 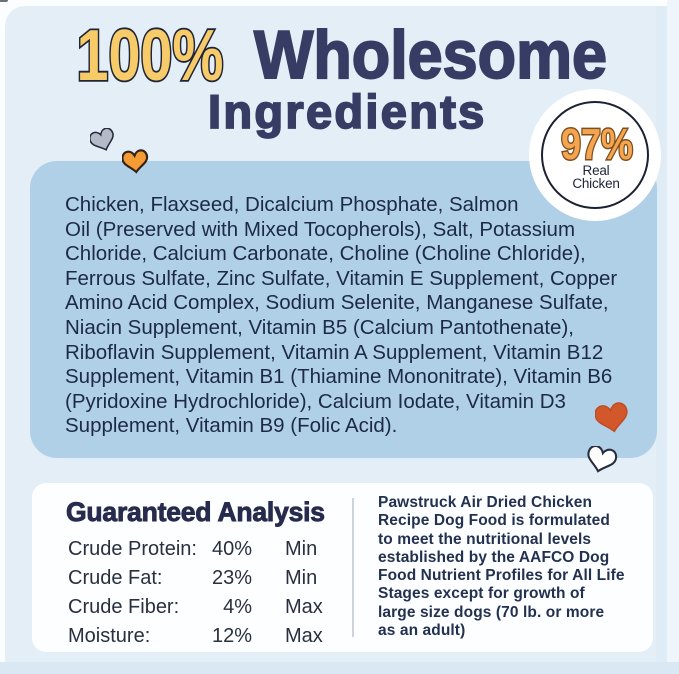 What do you see at coordinates (150, 56) in the screenshot?
I see `svg-text: 100%` at bounding box center [150, 56].